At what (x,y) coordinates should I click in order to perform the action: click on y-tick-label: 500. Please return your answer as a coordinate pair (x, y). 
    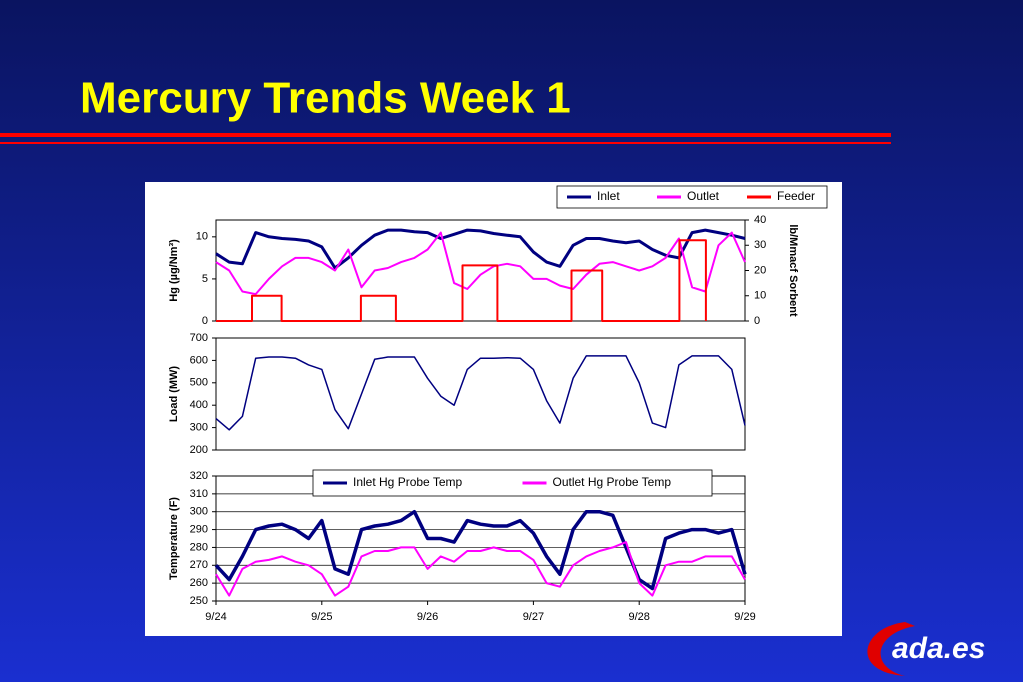
    Looking at the image, I should click on (199, 383).